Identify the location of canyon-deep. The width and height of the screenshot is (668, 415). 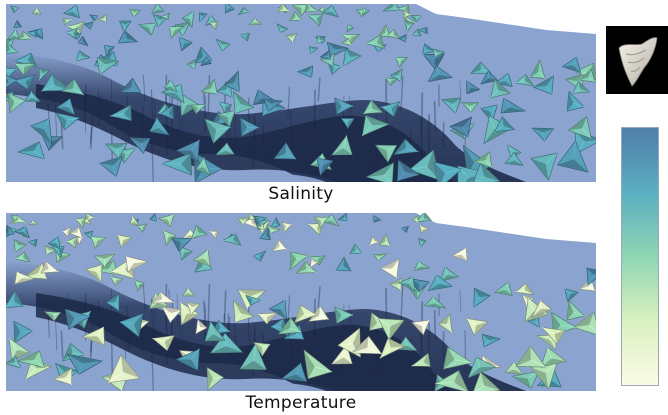
(246, 133).